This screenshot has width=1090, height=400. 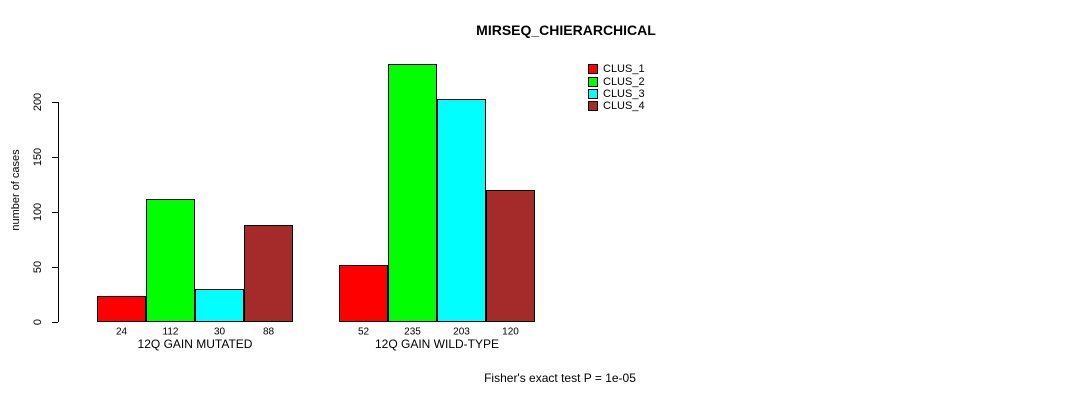 I want to click on y-tick-label: 150, so click(x=38, y=157).